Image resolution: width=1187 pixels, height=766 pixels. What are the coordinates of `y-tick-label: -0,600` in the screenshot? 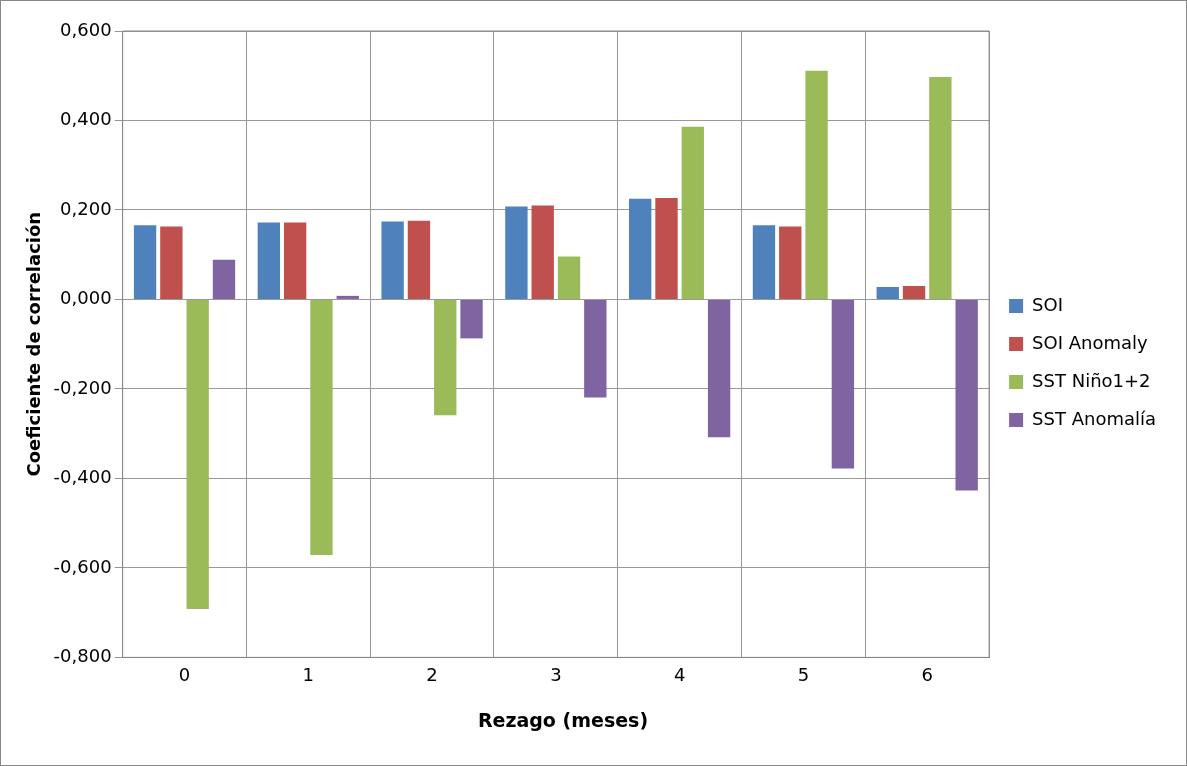 It's located at (82, 566).